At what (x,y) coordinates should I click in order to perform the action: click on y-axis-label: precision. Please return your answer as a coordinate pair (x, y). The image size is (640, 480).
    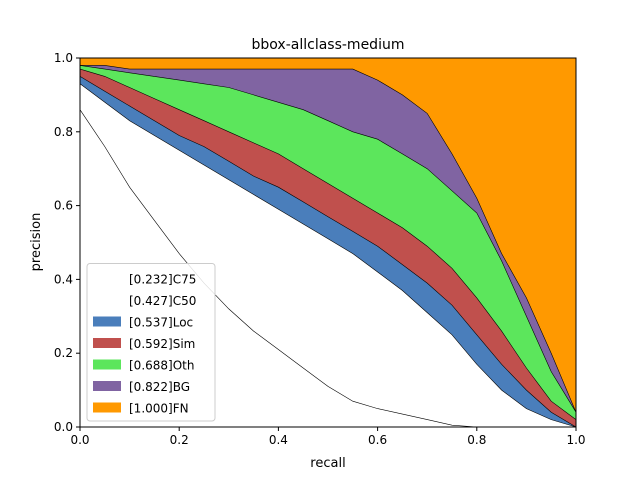
    Looking at the image, I should click on (36, 242).